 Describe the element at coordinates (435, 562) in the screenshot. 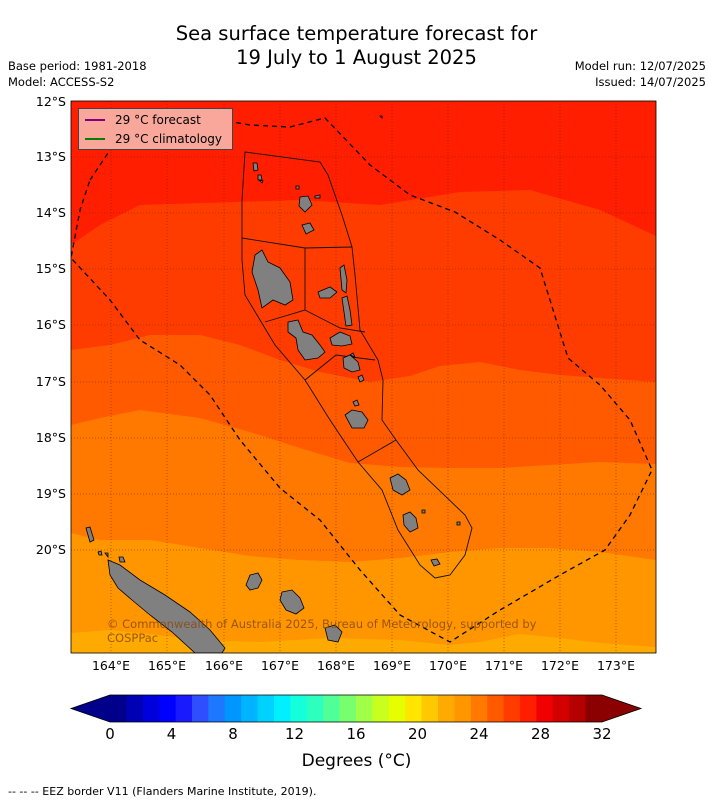

I see `island-anatom` at that location.